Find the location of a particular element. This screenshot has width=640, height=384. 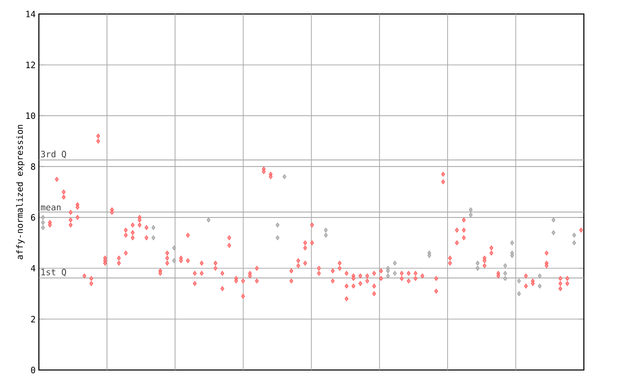

y-axis-title: affy-normalized expression is located at coordinates (20, 192).